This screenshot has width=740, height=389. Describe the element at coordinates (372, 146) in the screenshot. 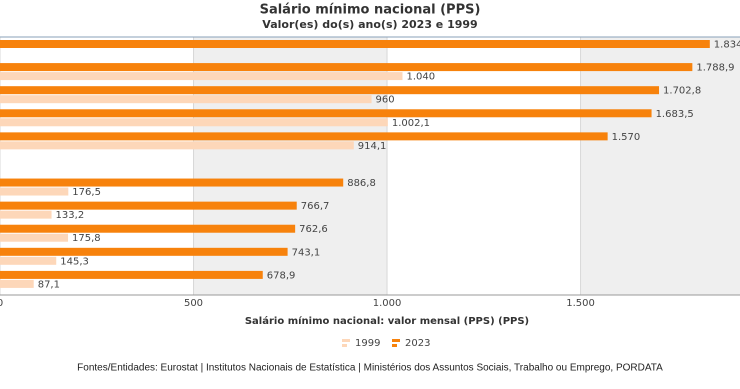

I see `data-label: 914,1` at that location.